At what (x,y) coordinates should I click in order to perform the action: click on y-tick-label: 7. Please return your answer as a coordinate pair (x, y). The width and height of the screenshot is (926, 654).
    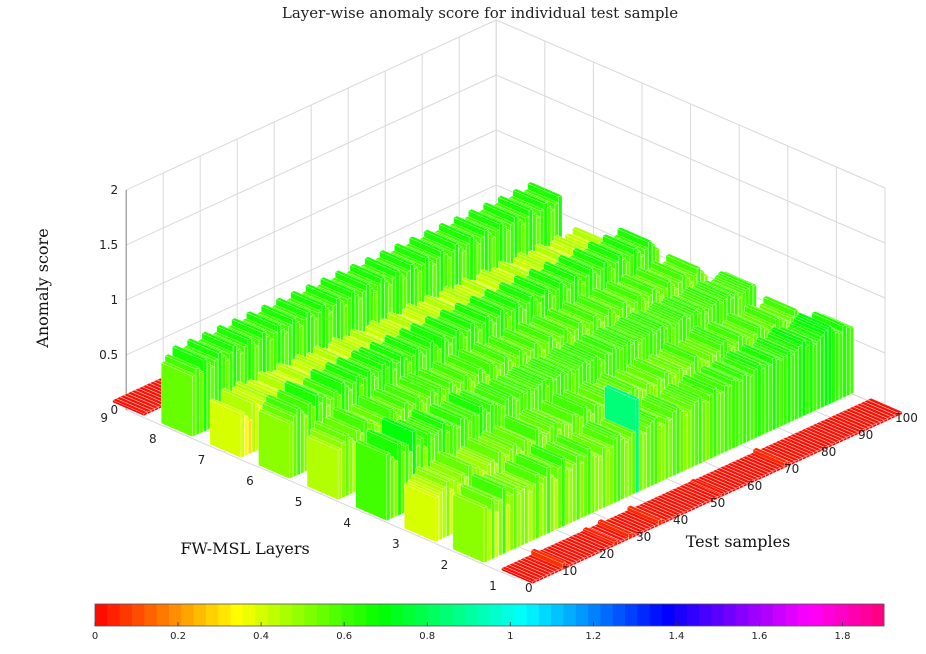
    Looking at the image, I should click on (202, 460).